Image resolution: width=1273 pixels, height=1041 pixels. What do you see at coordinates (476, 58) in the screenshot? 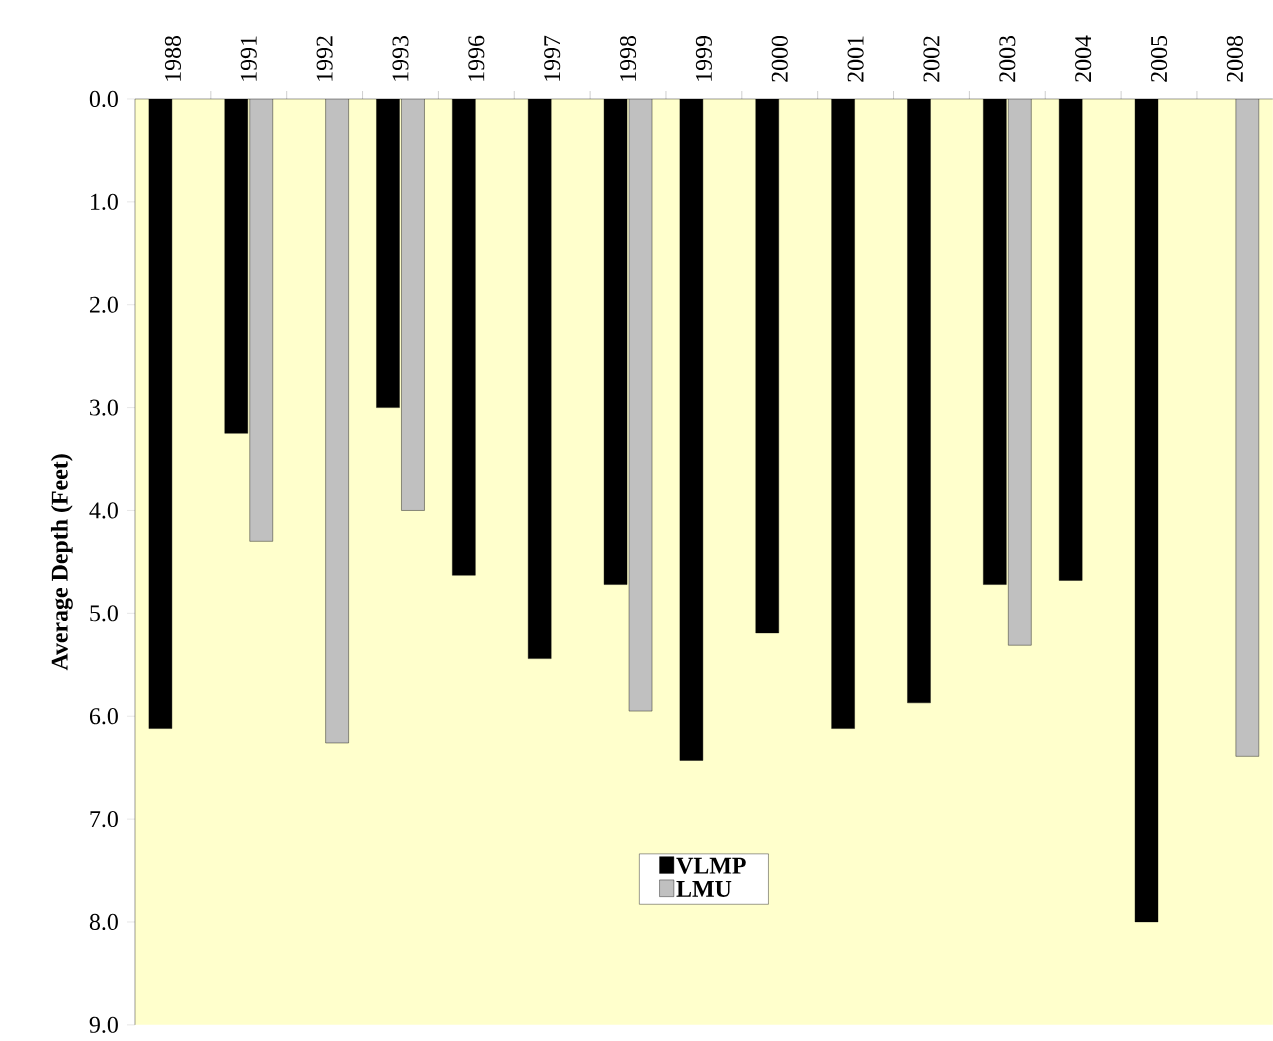
I see `x-tick-label: 1996` at bounding box center [476, 58].